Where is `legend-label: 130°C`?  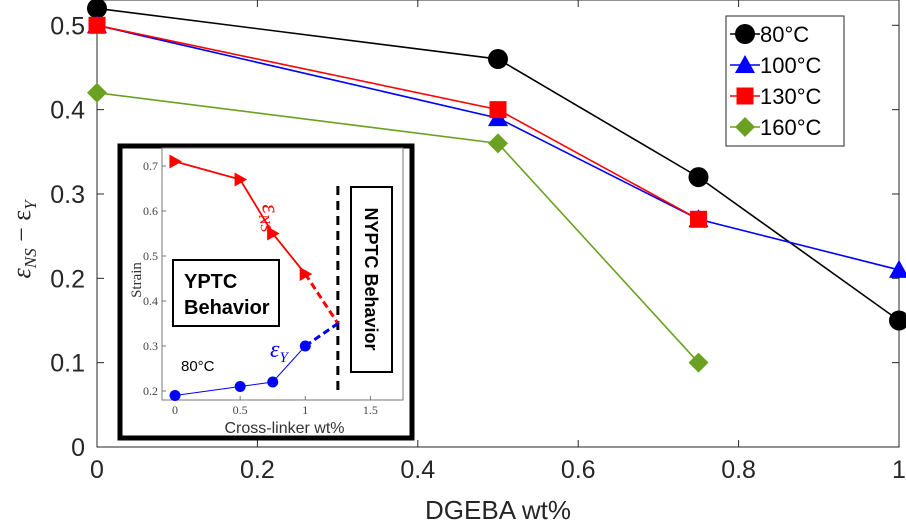
legend-label: 130°C is located at coordinates (791, 96).